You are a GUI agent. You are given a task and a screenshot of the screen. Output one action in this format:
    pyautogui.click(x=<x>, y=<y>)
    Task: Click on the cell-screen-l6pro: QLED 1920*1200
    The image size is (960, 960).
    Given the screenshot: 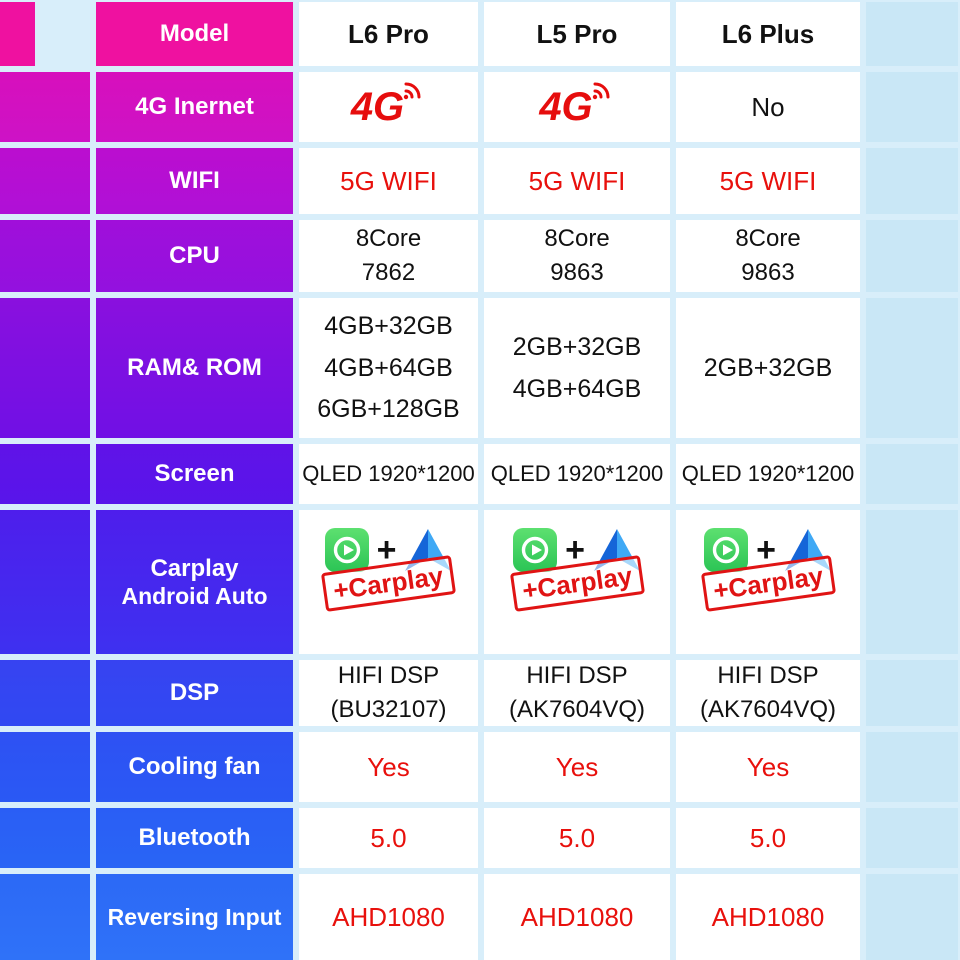 What is the action you would take?
    pyautogui.click(x=388, y=474)
    